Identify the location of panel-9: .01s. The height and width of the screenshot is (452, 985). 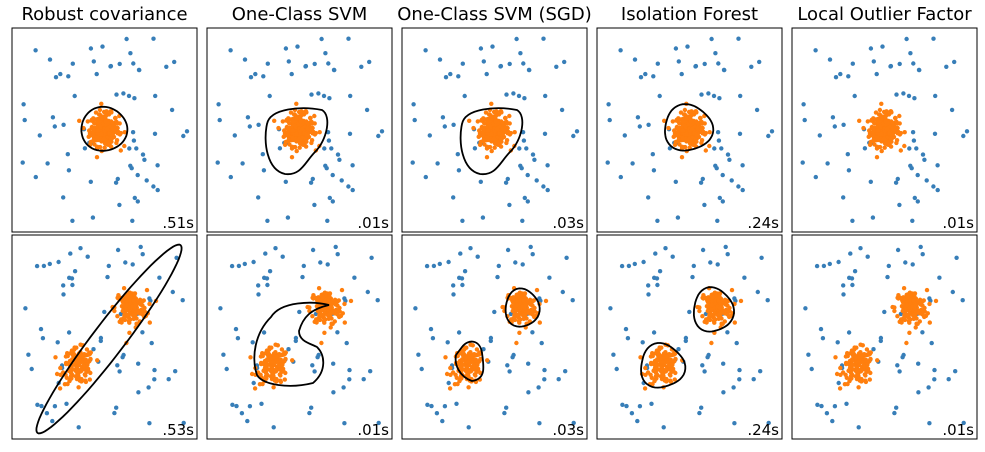
(884, 337).